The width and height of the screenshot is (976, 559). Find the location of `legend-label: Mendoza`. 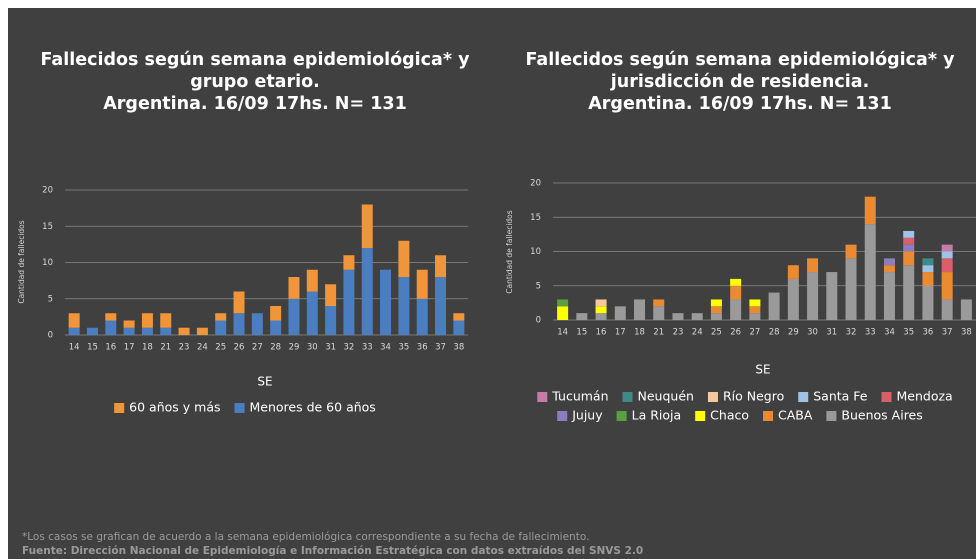

legend-label: Mendoza is located at coordinates (924, 396).